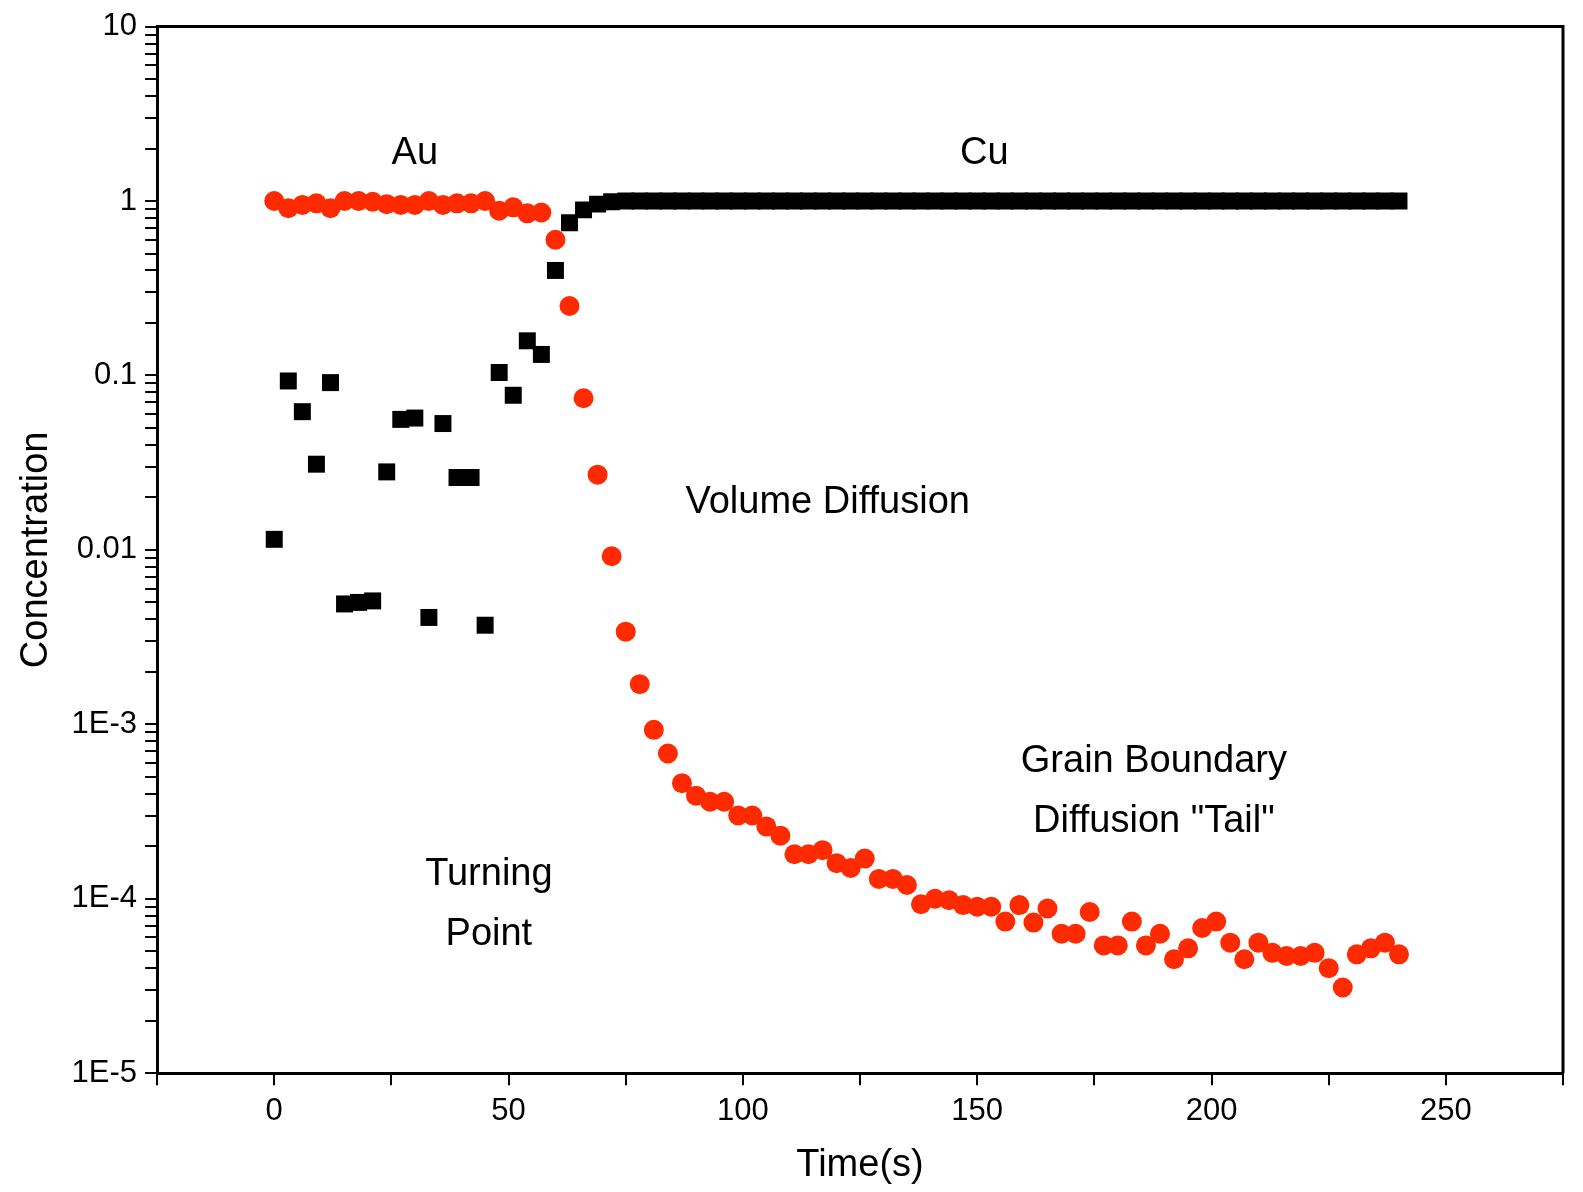 This screenshot has width=1583, height=1192. I want to click on annotation: Grain Boundary Diffusion "Tail", so click(1153, 789).